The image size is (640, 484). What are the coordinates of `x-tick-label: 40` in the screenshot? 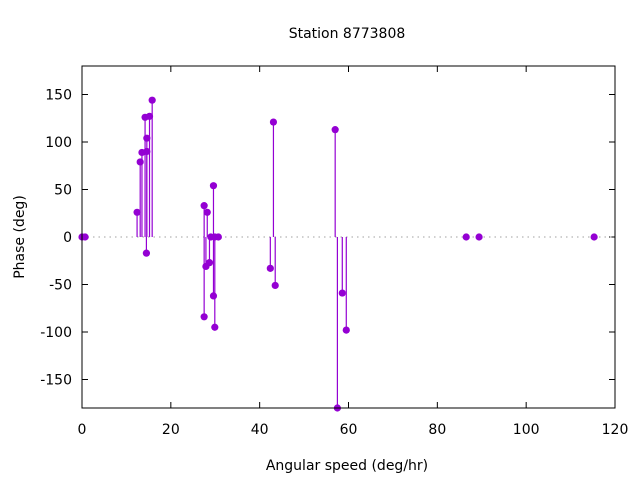 It's located at (260, 430).